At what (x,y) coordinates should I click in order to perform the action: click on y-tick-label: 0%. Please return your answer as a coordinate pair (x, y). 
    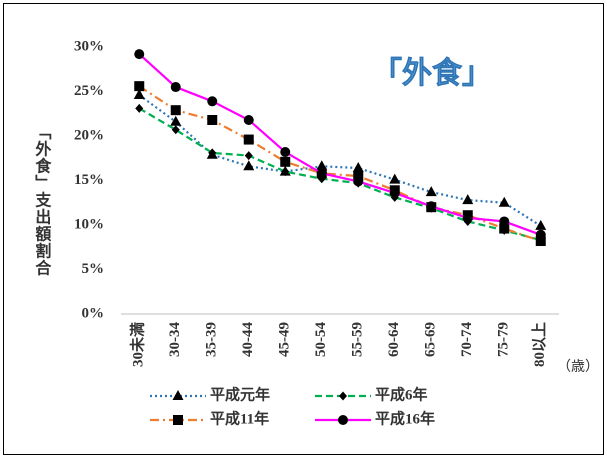
    Looking at the image, I should click on (93, 313).